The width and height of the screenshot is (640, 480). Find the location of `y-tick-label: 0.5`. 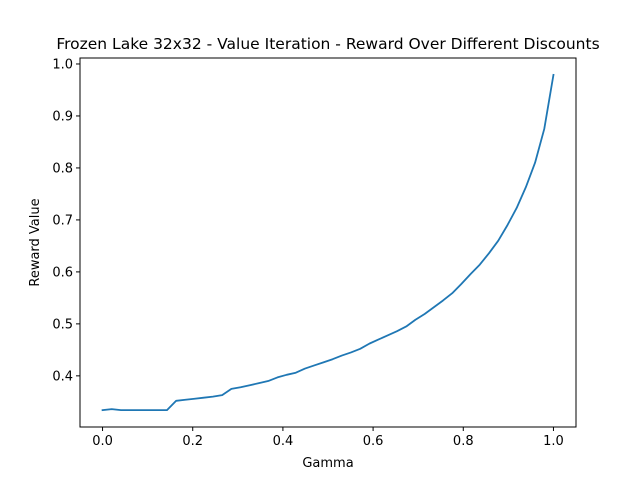

y-tick-label: 0.5 is located at coordinates (62, 324).